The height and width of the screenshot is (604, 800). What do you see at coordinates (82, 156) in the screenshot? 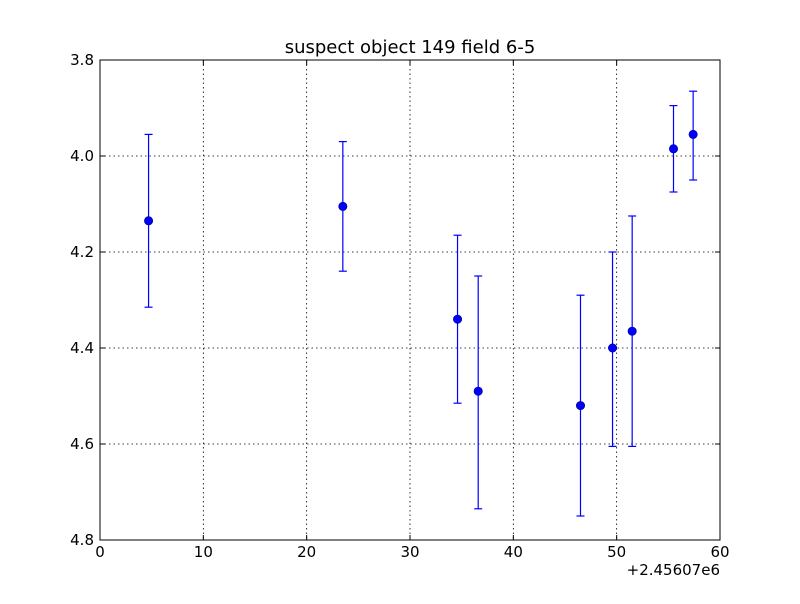
I see `y-tick-label: 4.0` at bounding box center [82, 156].